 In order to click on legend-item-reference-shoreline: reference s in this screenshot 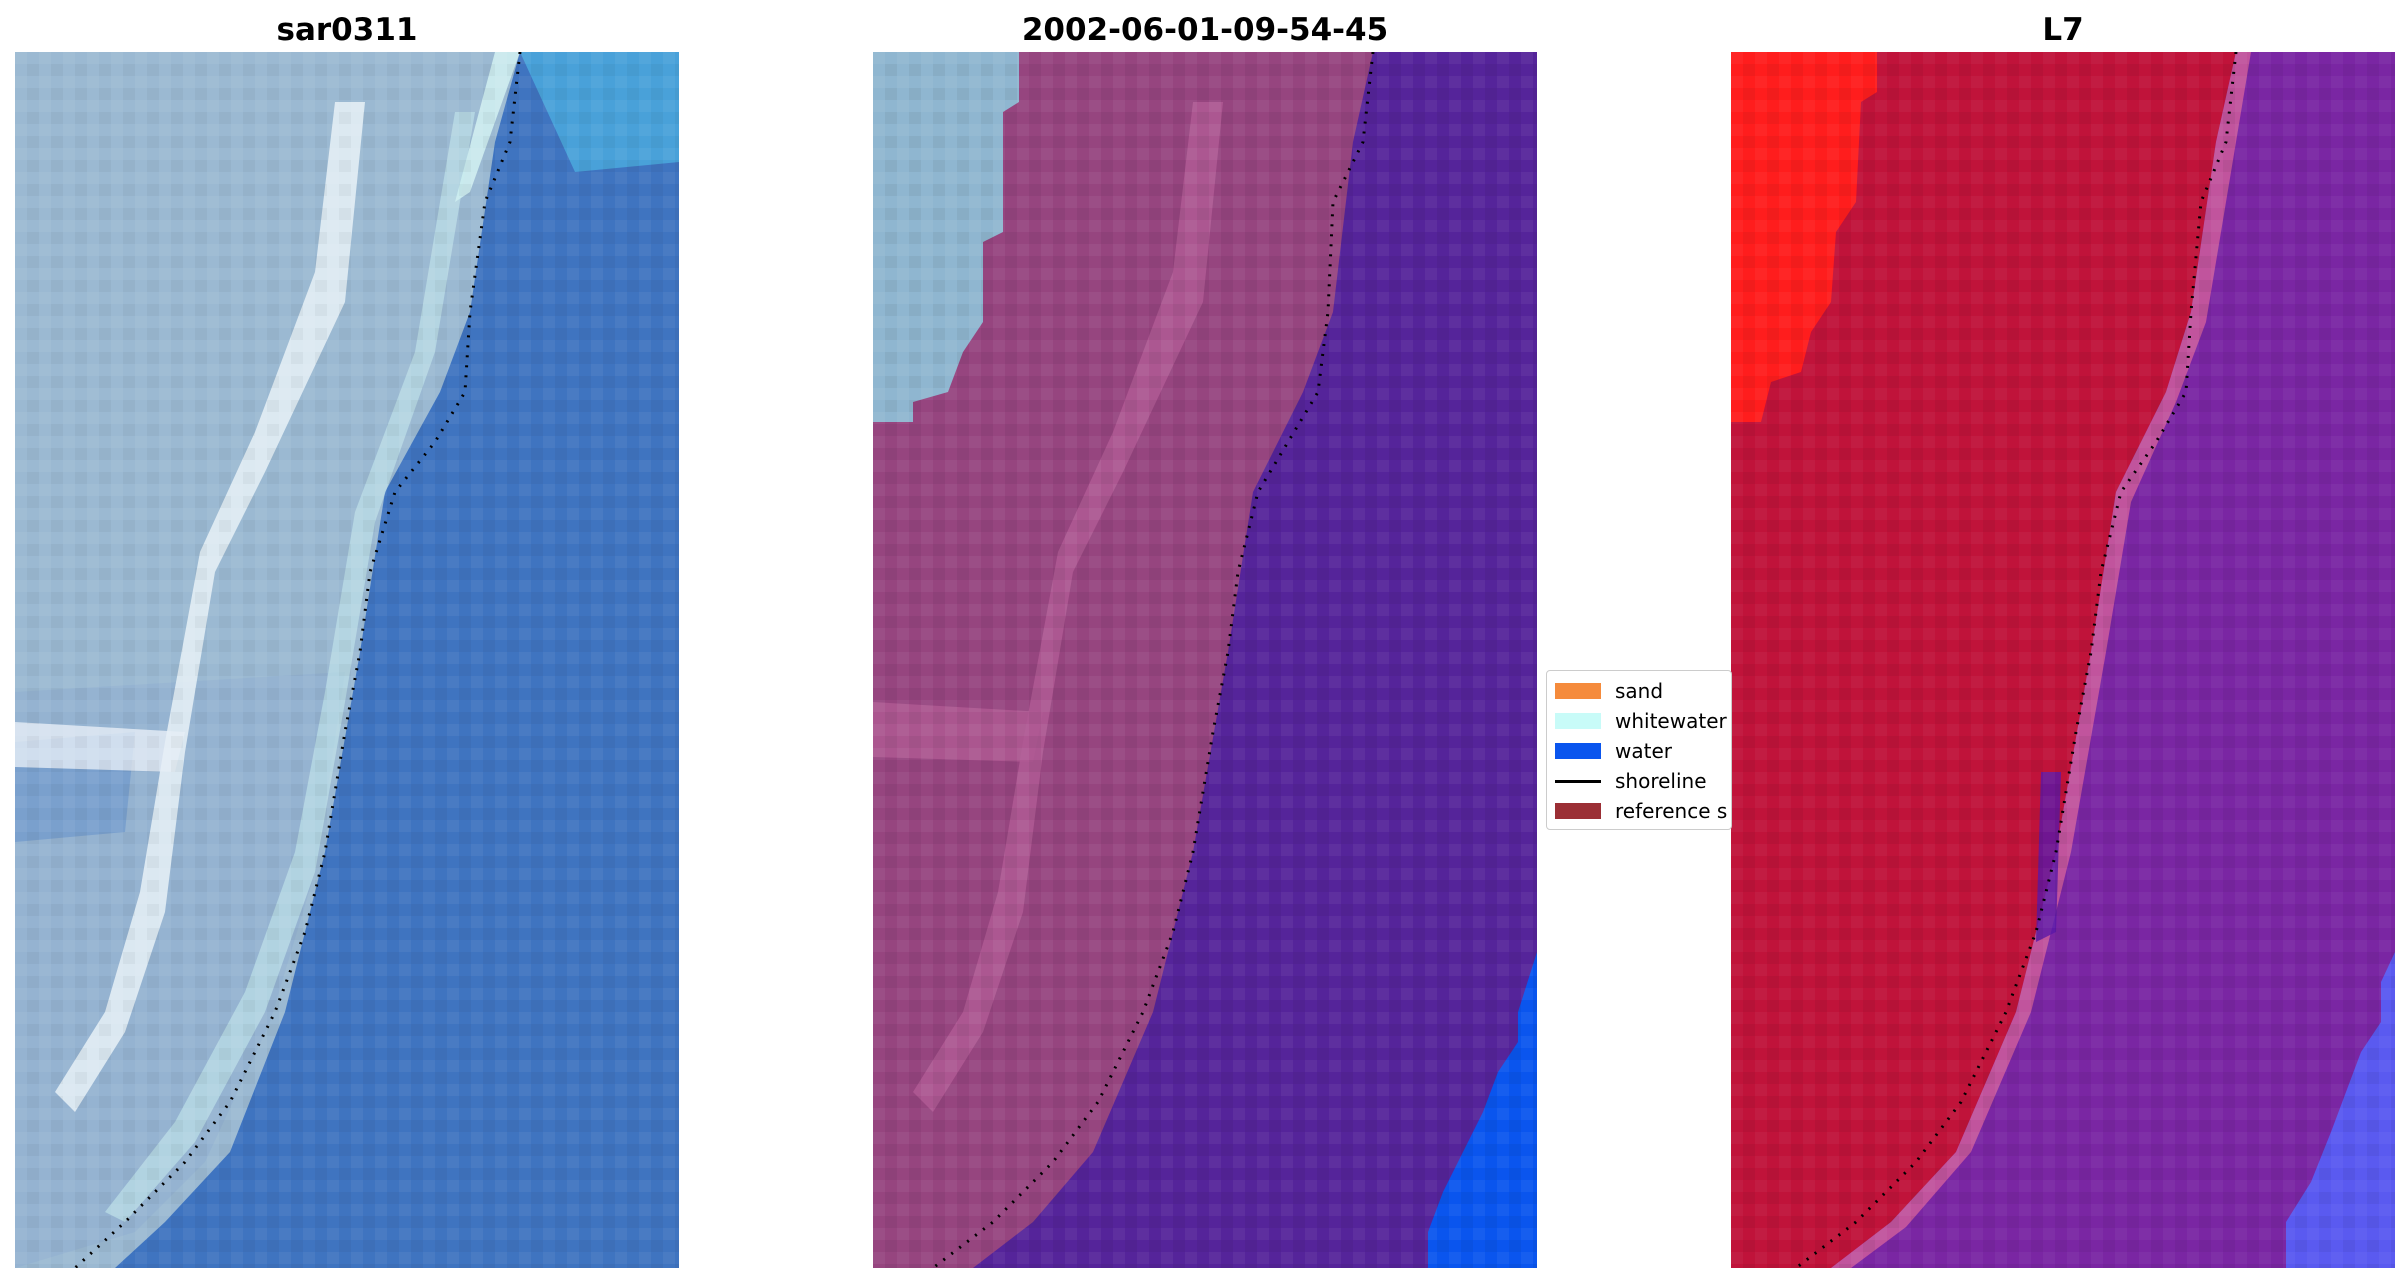, I will do `click(1641, 811)`.